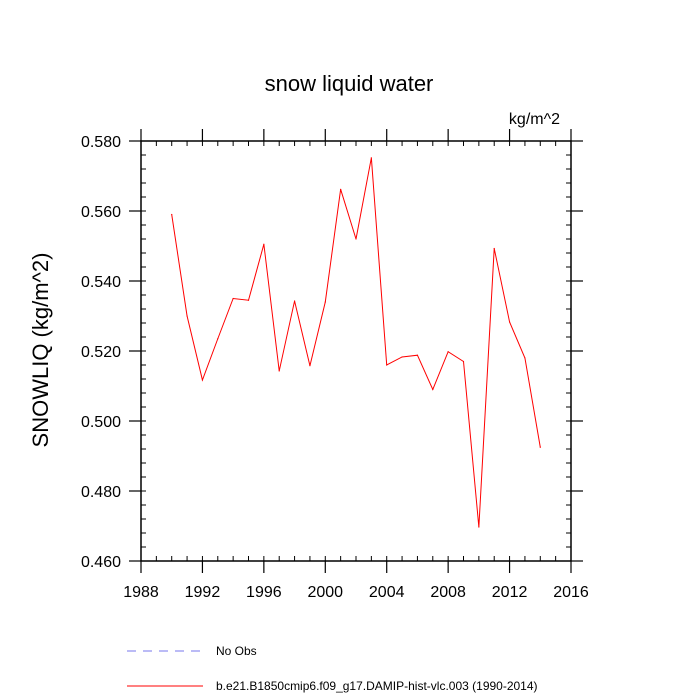  Describe the element at coordinates (101, 212) in the screenshot. I see `y-tick-label: 0.560` at that location.